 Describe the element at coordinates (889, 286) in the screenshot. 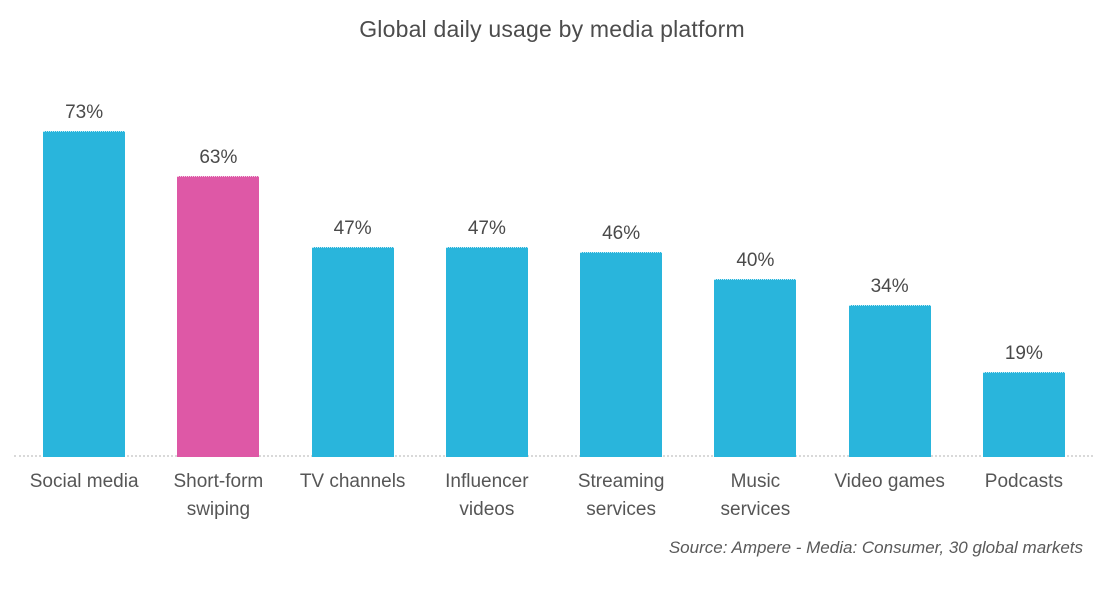

I see `value-label: 34%` at that location.